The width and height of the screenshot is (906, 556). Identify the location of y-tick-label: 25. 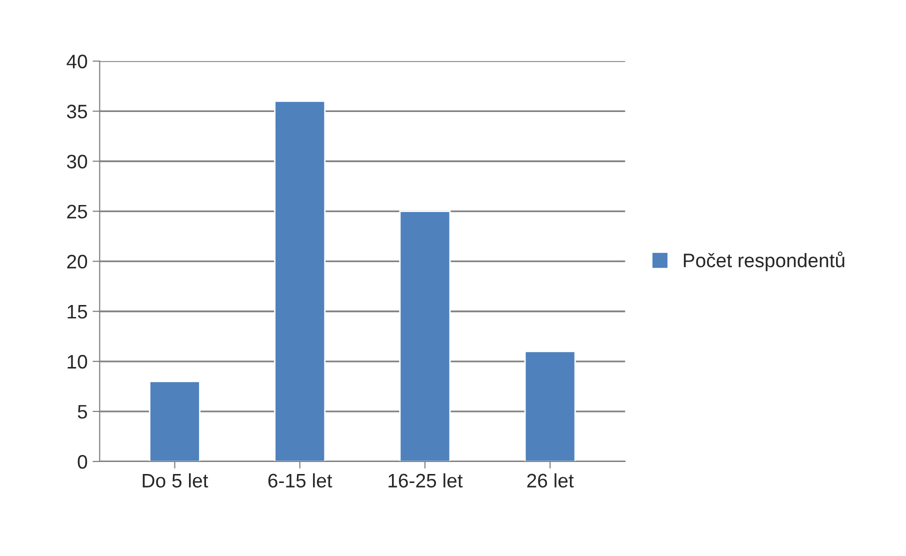
(77, 211).